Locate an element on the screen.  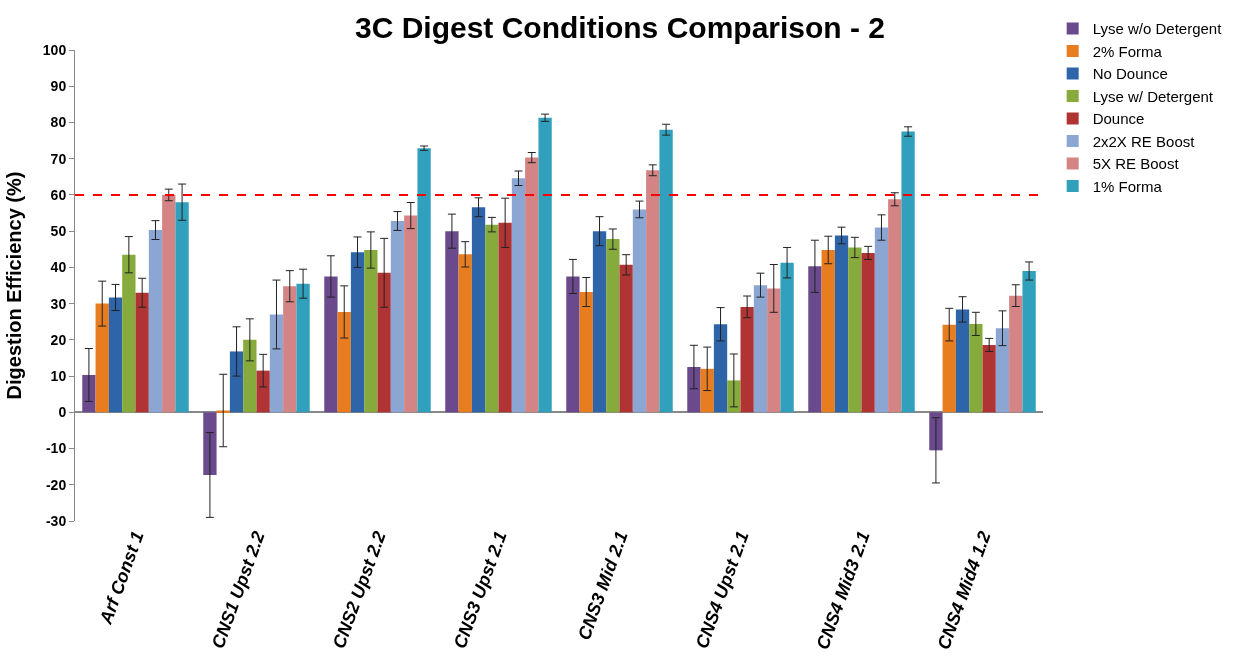
x-tick-label: CNS2 Upst 2.2 is located at coordinates (359, 590).